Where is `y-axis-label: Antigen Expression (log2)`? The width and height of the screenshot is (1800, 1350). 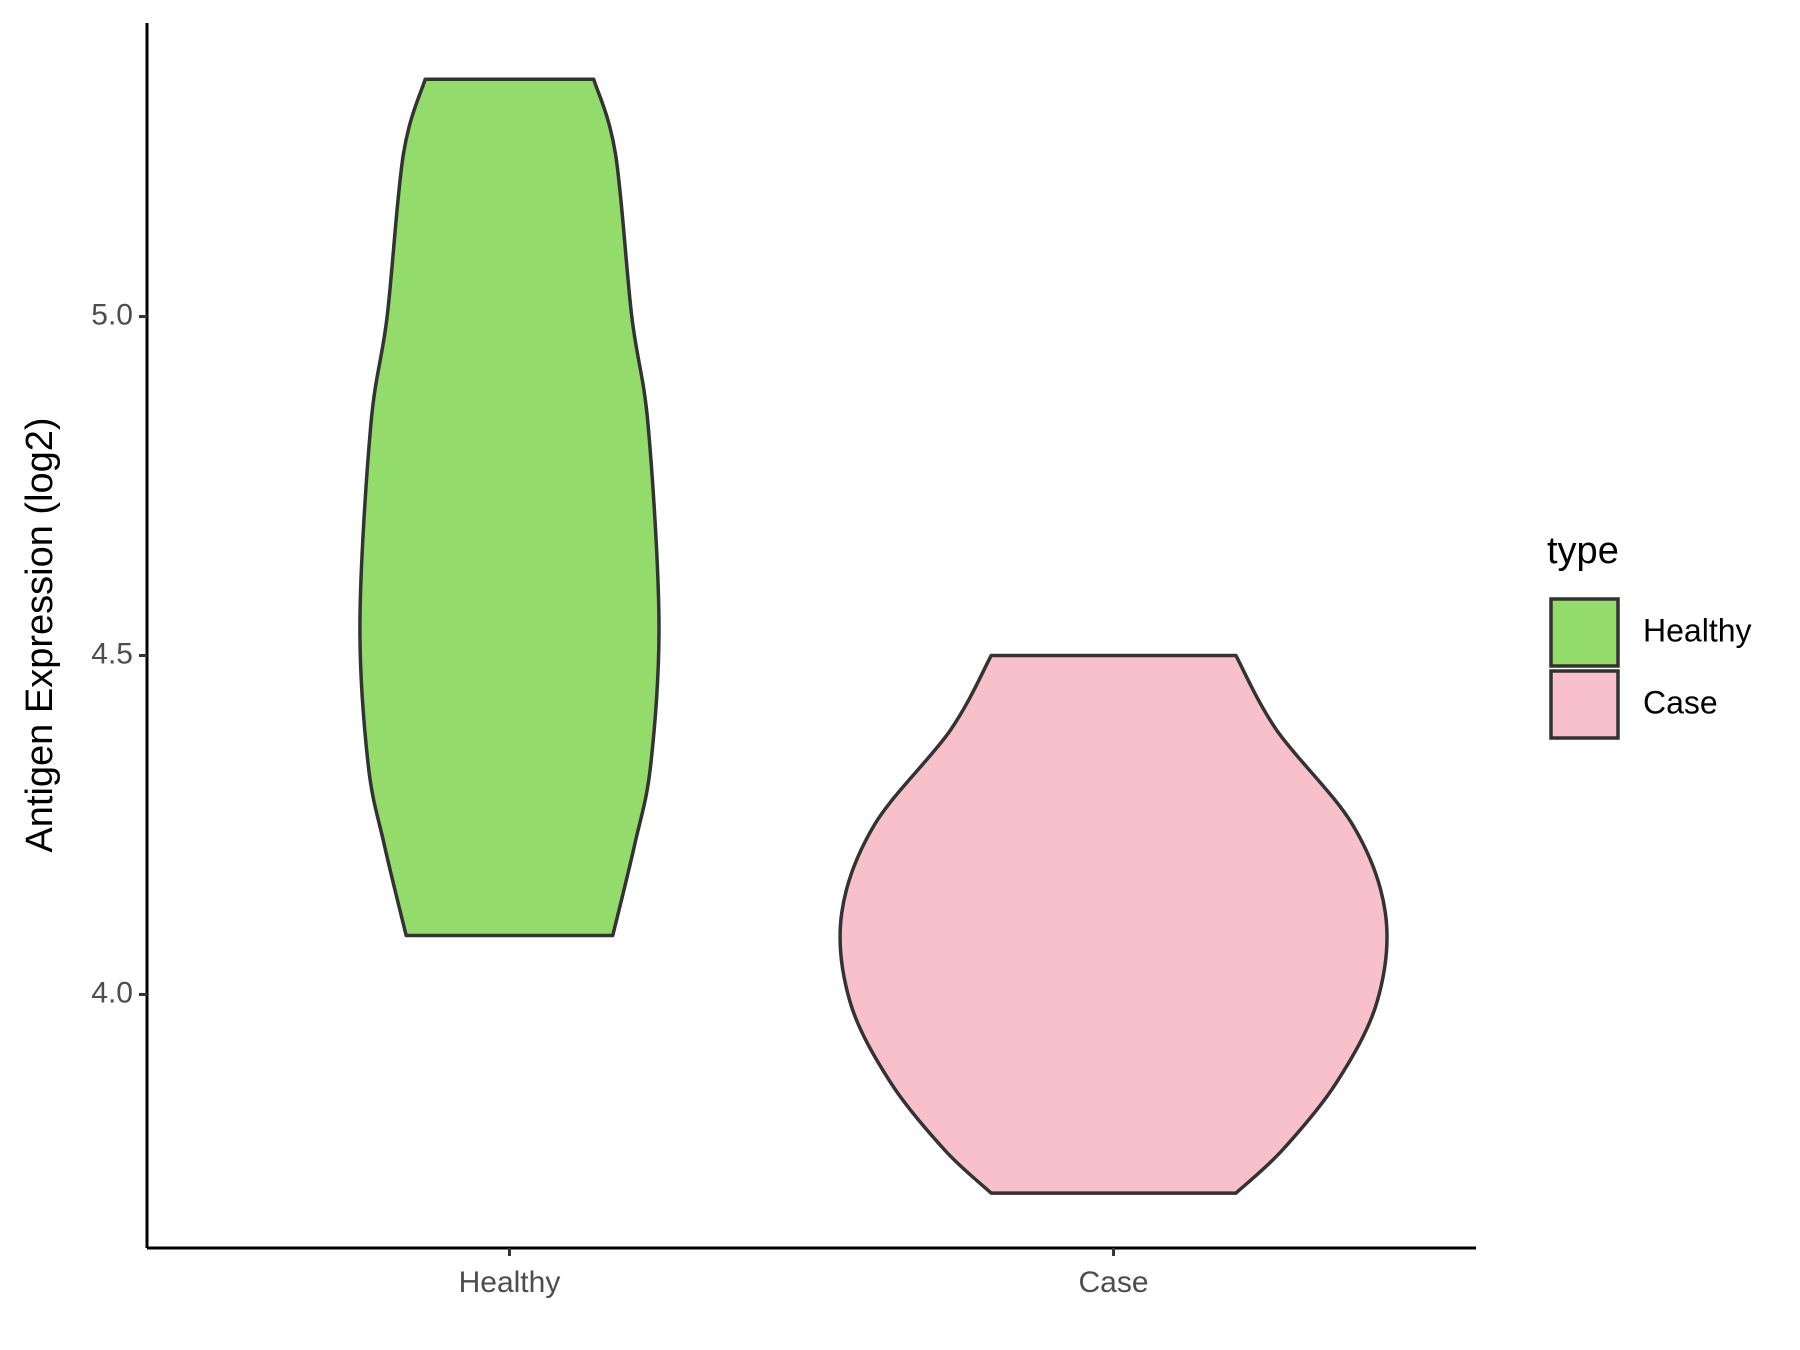
y-axis-label: Antigen Expression (log2) is located at coordinates (40, 634).